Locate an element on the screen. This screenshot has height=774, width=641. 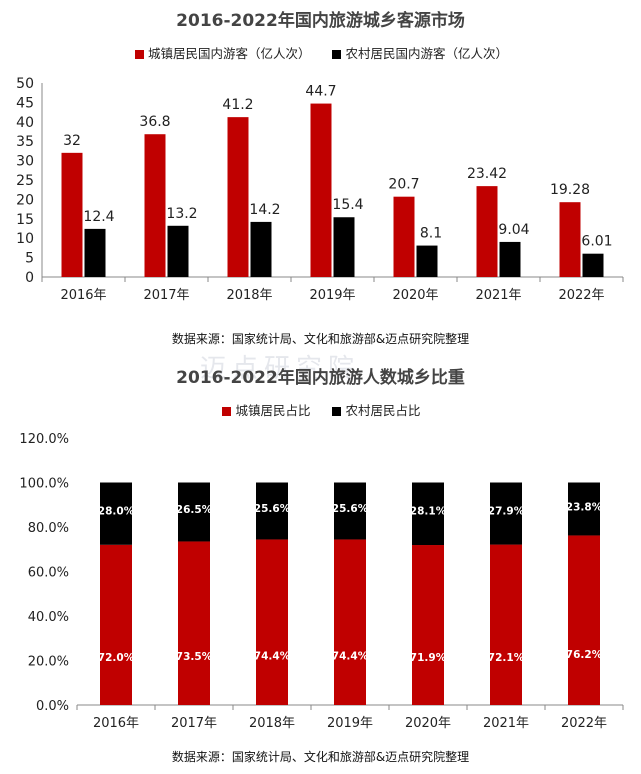
data-label-rural: 27.9% is located at coordinates (506, 511).